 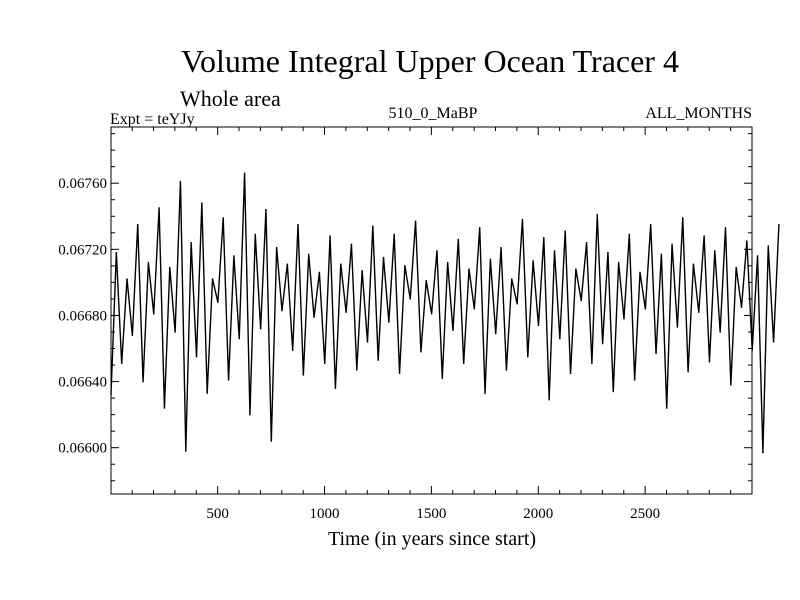 I want to click on months-label: ALL_MONTHS, so click(x=698, y=113).